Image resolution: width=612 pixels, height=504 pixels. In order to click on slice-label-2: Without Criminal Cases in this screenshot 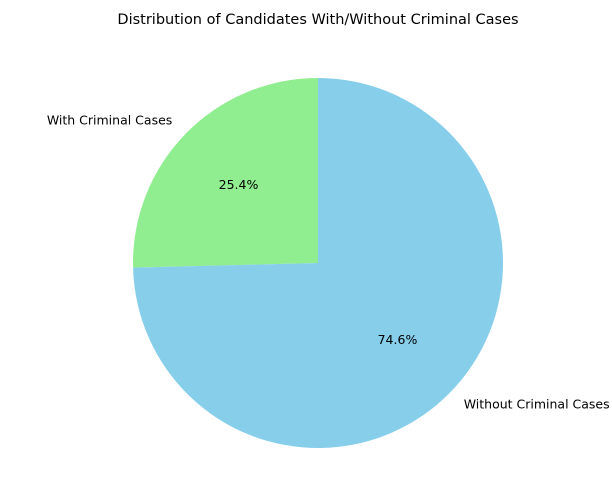, I will do `click(537, 404)`.